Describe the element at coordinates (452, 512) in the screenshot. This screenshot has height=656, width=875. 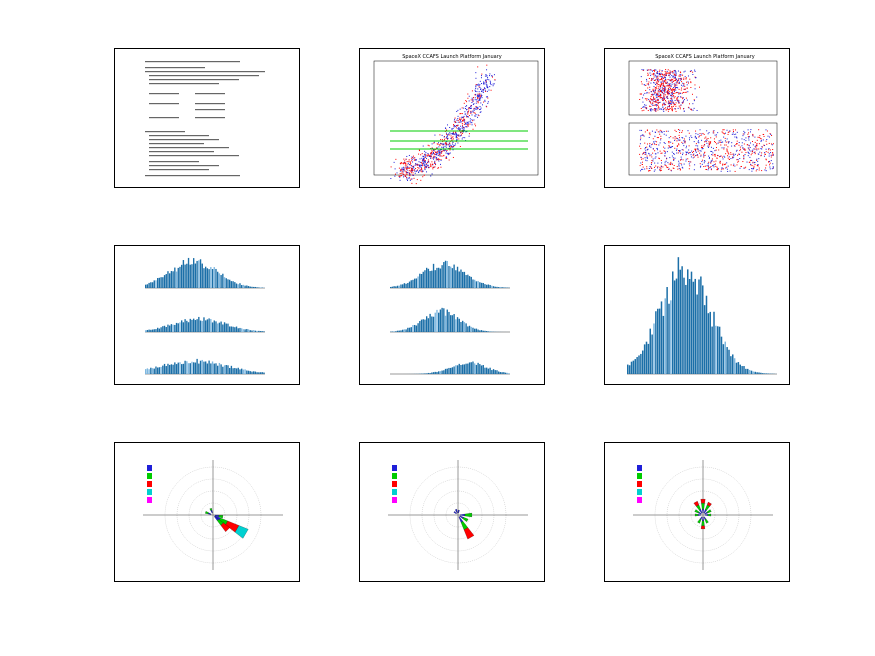
I see `thumbnail-windrose-b` at that location.